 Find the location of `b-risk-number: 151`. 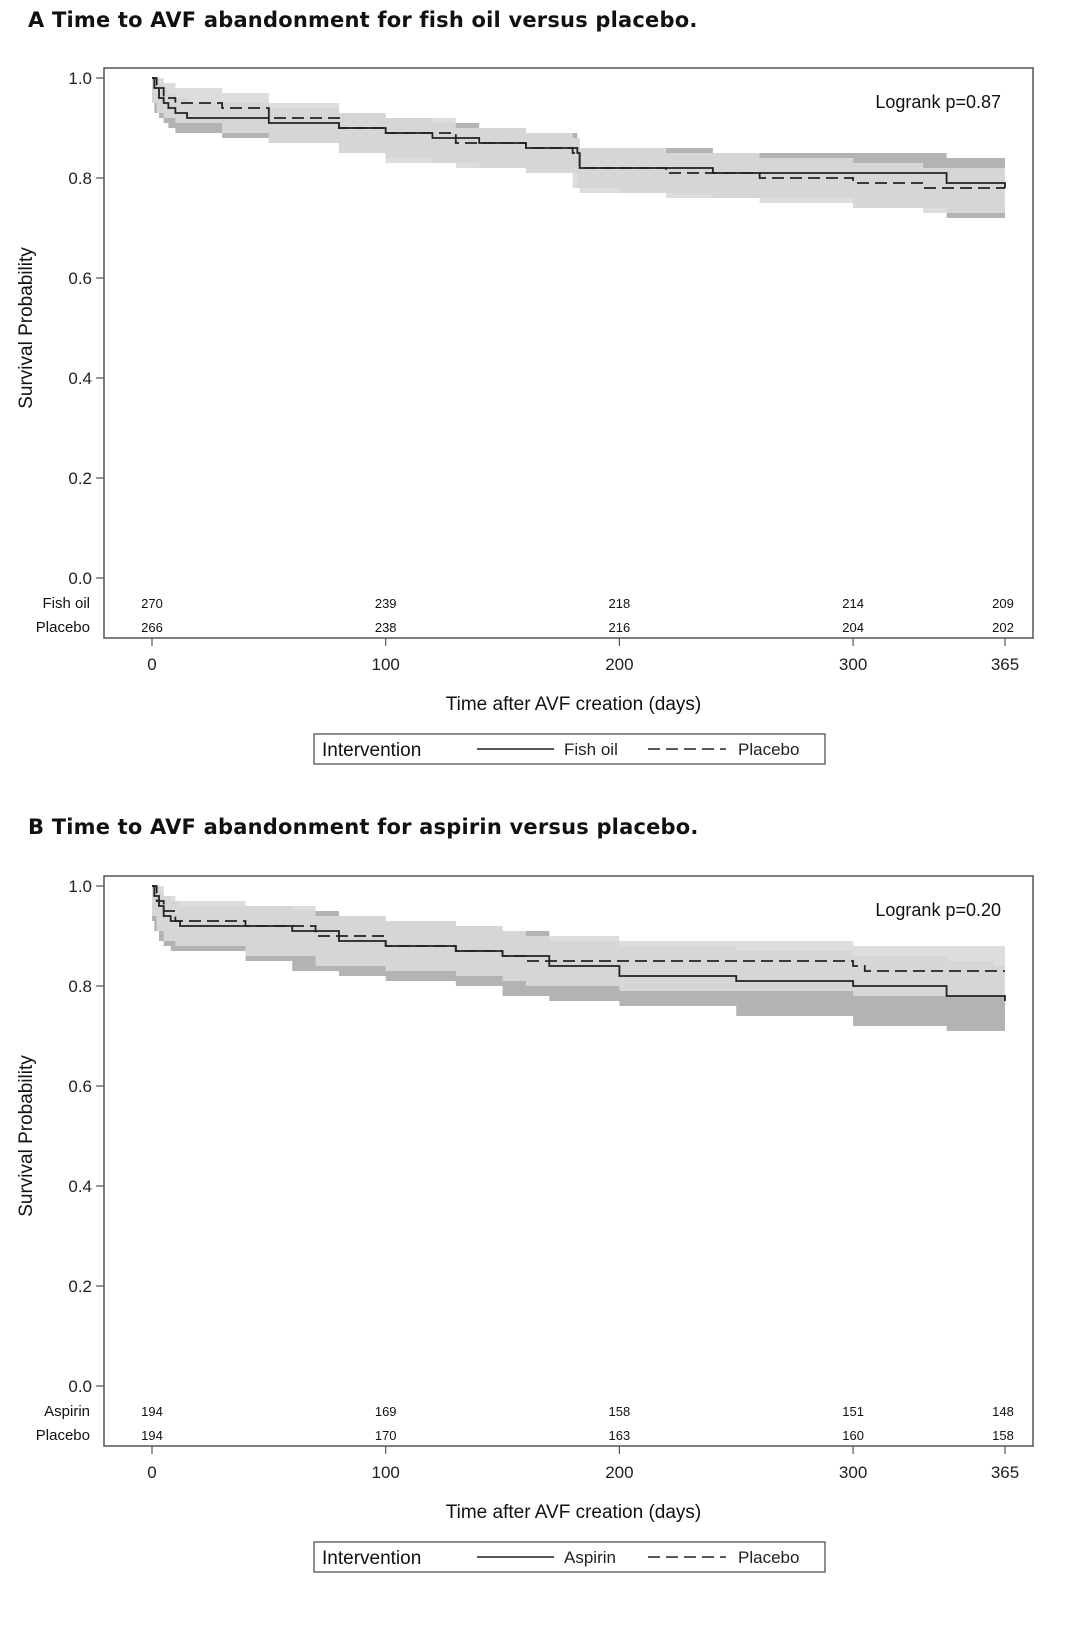

b-risk-number: 151 is located at coordinates (853, 1411).